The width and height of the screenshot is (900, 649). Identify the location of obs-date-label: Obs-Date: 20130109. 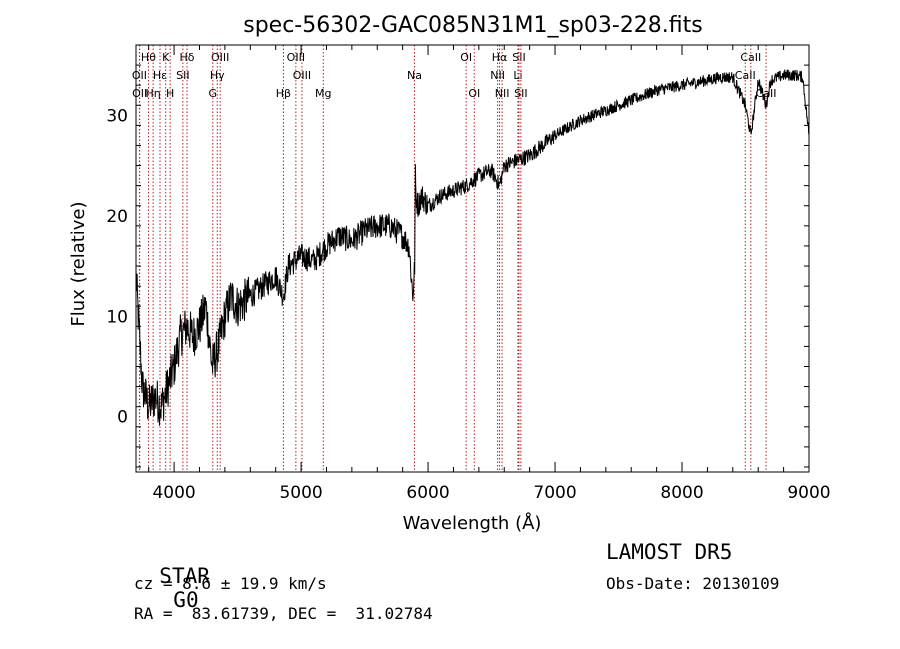
(693, 583).